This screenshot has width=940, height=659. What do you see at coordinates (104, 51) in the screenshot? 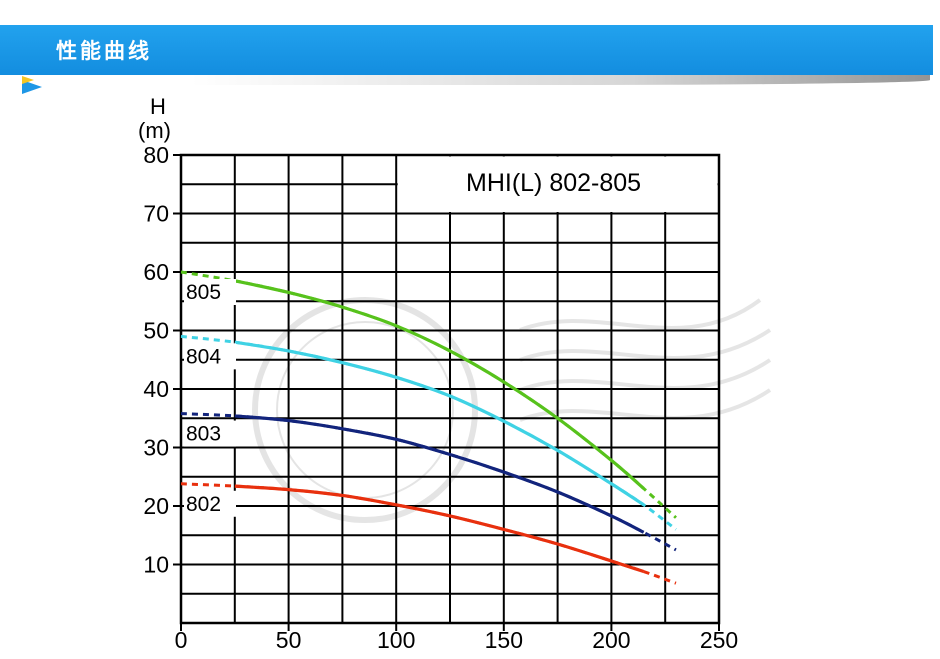
I see `section-title: 性能曲线` at bounding box center [104, 51].